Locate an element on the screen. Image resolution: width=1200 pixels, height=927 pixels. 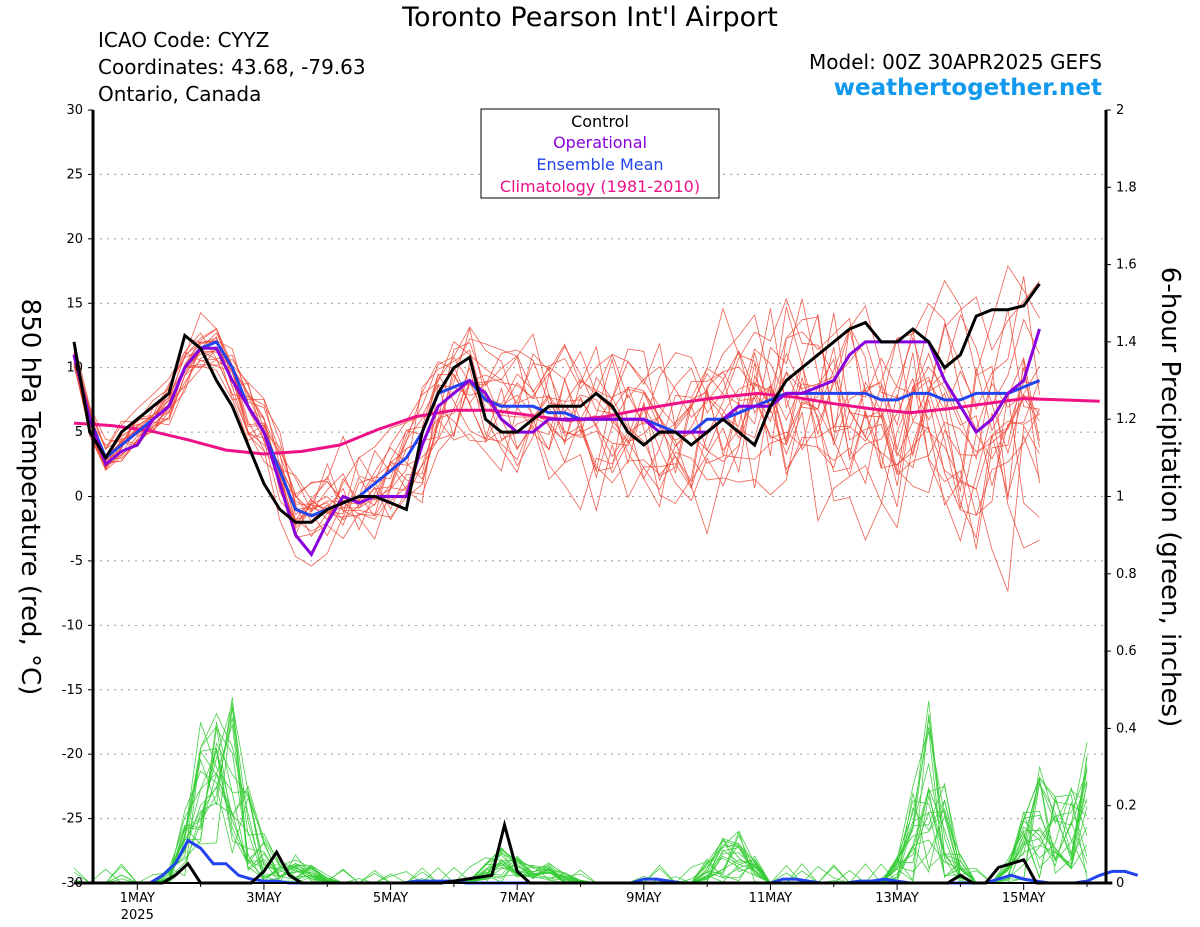
x-tick-label: 9MAY is located at coordinates (643, 898).